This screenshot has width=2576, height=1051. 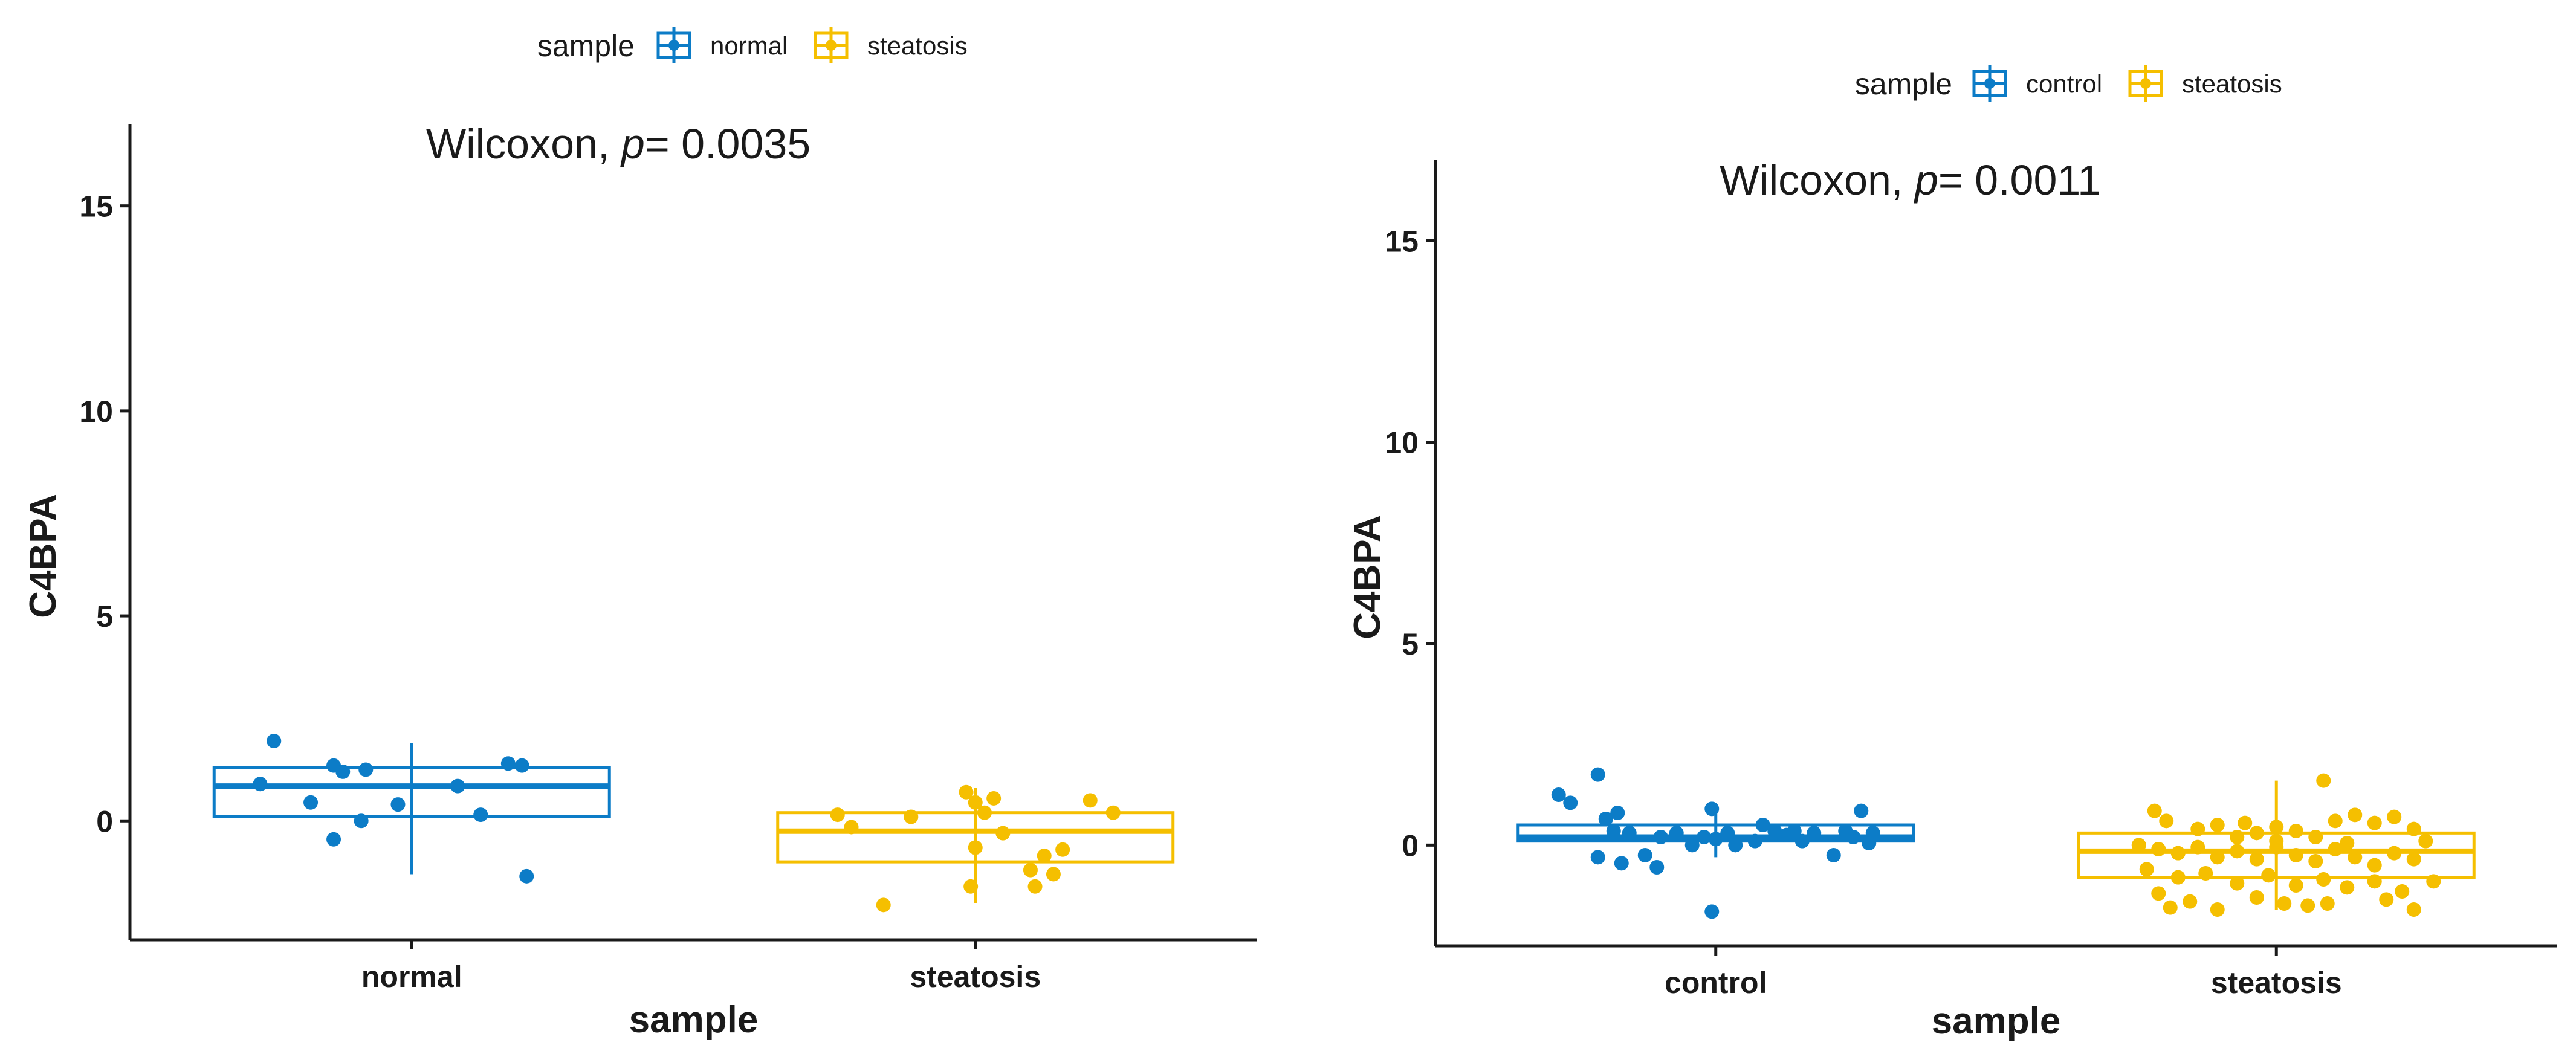 What do you see at coordinates (673, 45) in the screenshot?
I see `legend-key-normal` at bounding box center [673, 45].